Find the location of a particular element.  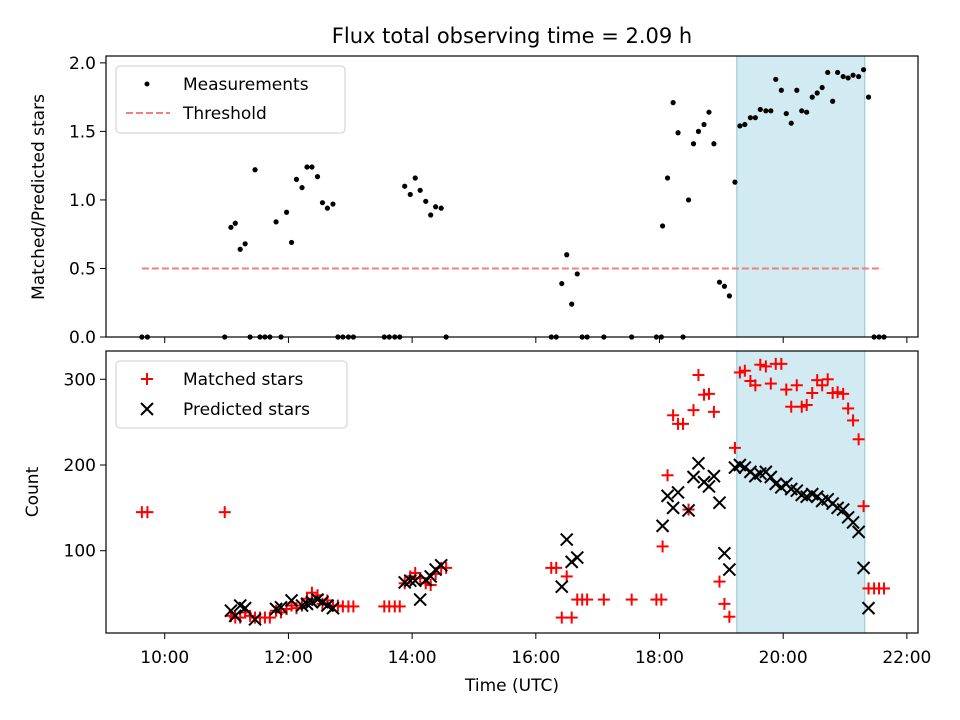

legend-measurement-marker is located at coordinates (147, 84).